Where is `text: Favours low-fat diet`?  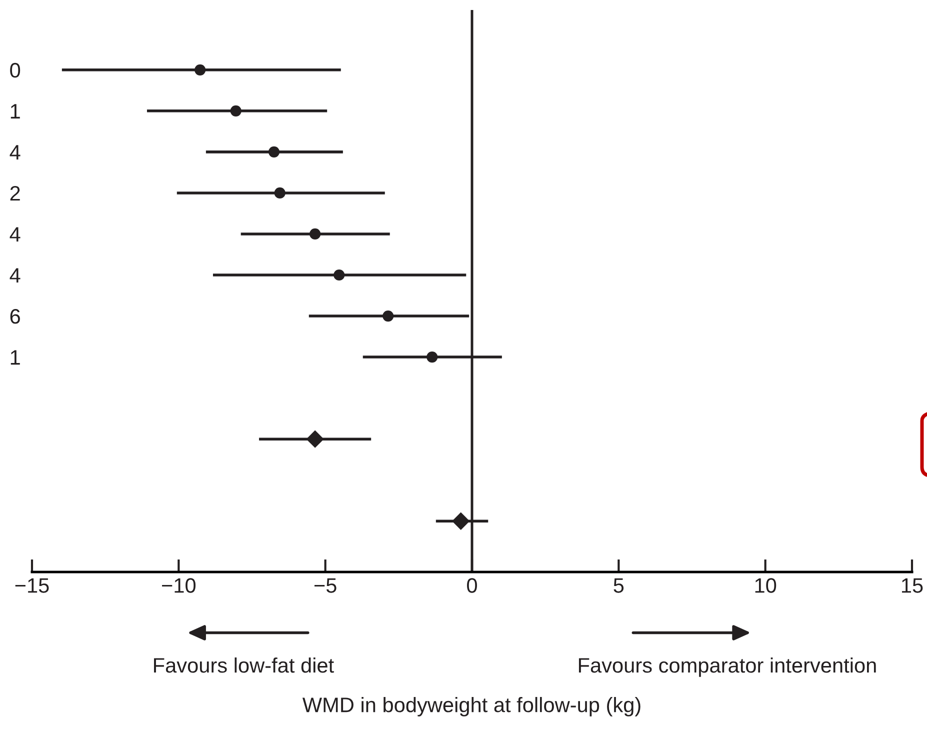 text: Favours low-fat diet is located at coordinates (244, 665).